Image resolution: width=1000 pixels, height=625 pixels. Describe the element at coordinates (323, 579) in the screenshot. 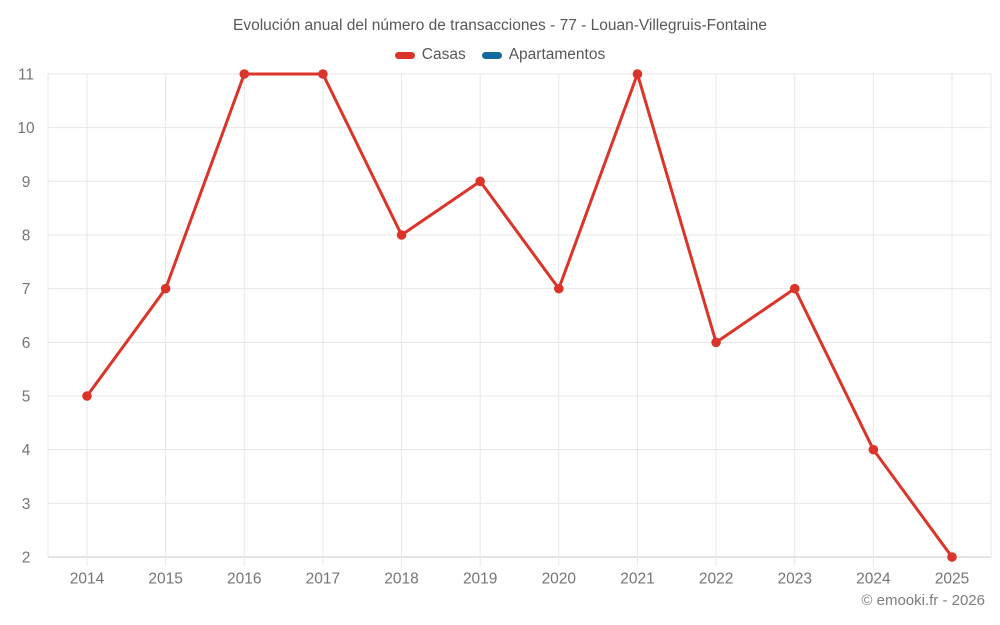

I see `x-axis-label: 2017` at that location.